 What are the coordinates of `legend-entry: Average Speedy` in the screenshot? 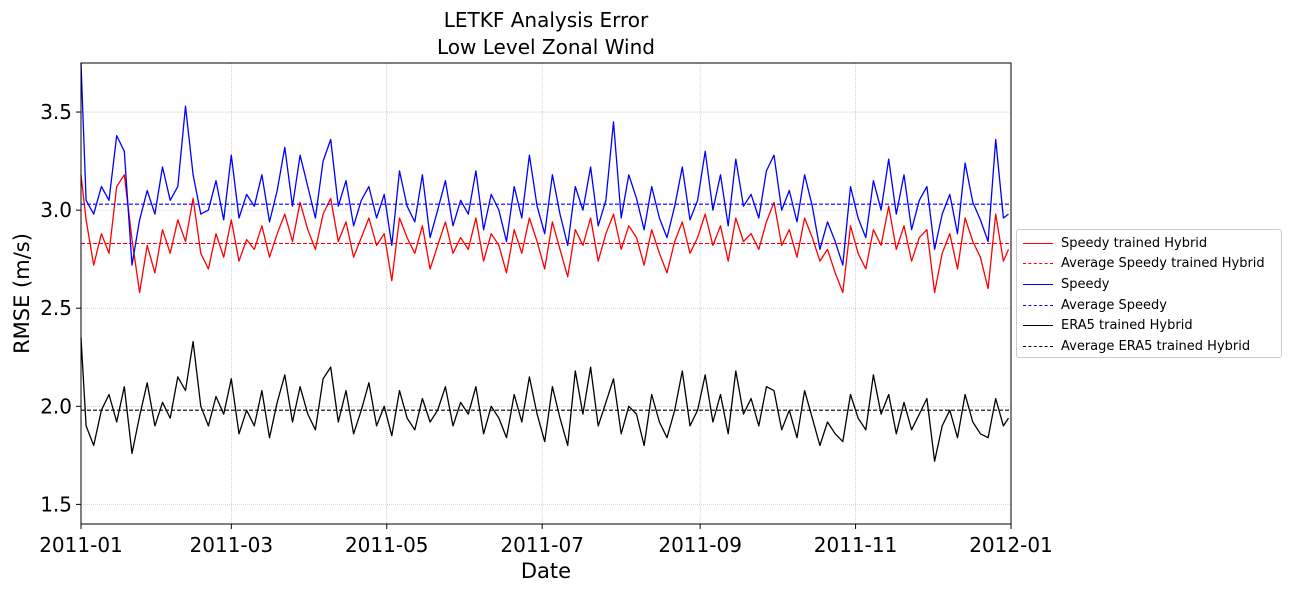 It's located at (1149, 305).